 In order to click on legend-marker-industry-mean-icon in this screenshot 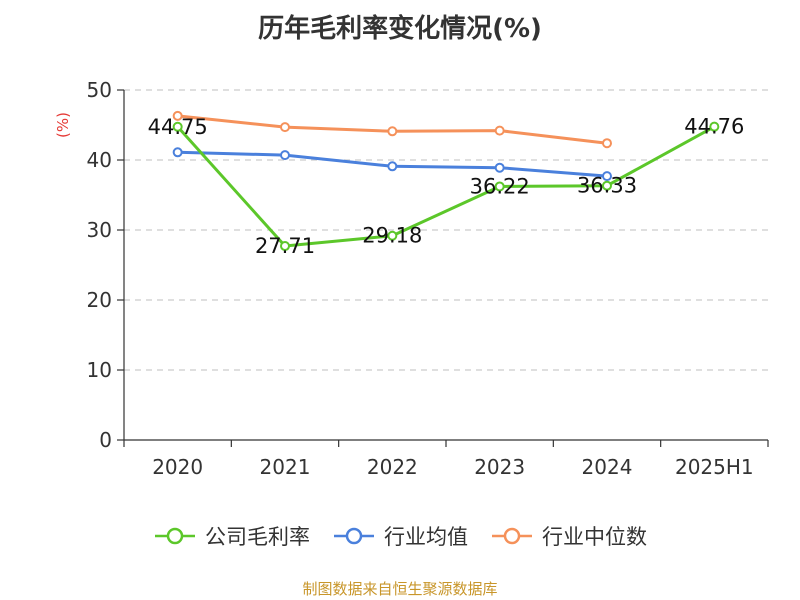, I will do `click(354, 536)`.